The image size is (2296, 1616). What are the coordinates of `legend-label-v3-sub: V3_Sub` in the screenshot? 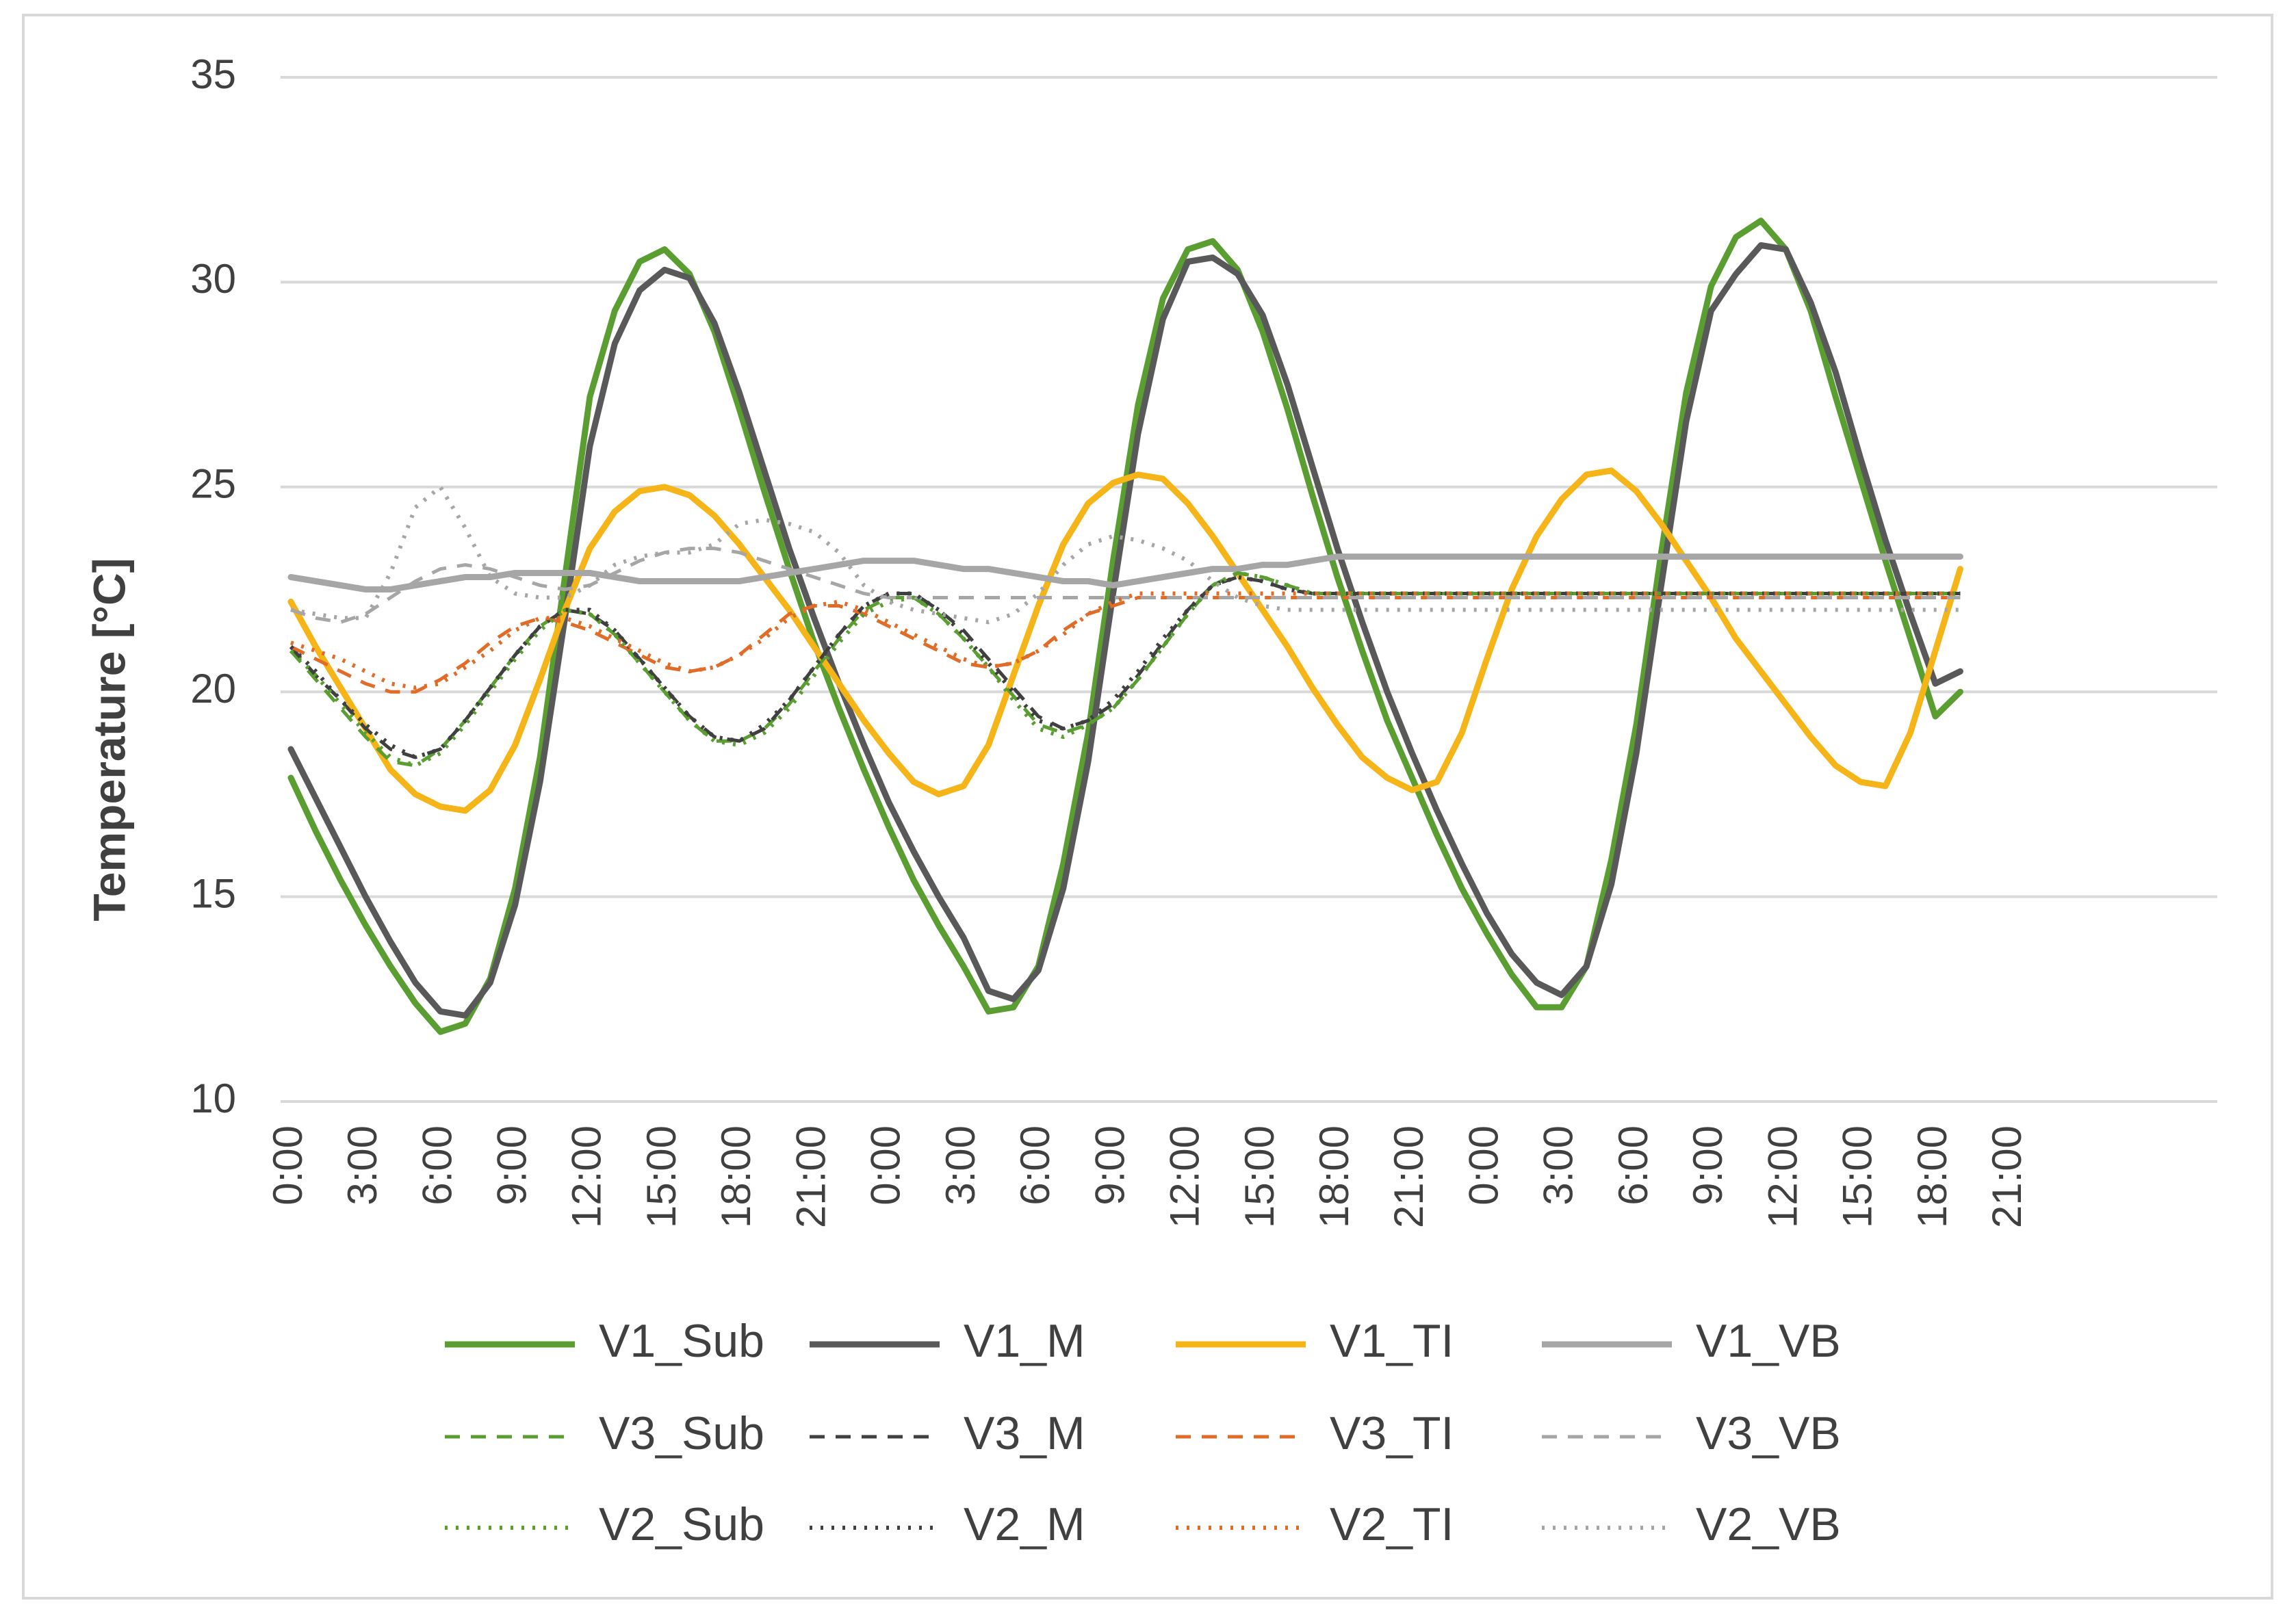 It's located at (681, 1433).